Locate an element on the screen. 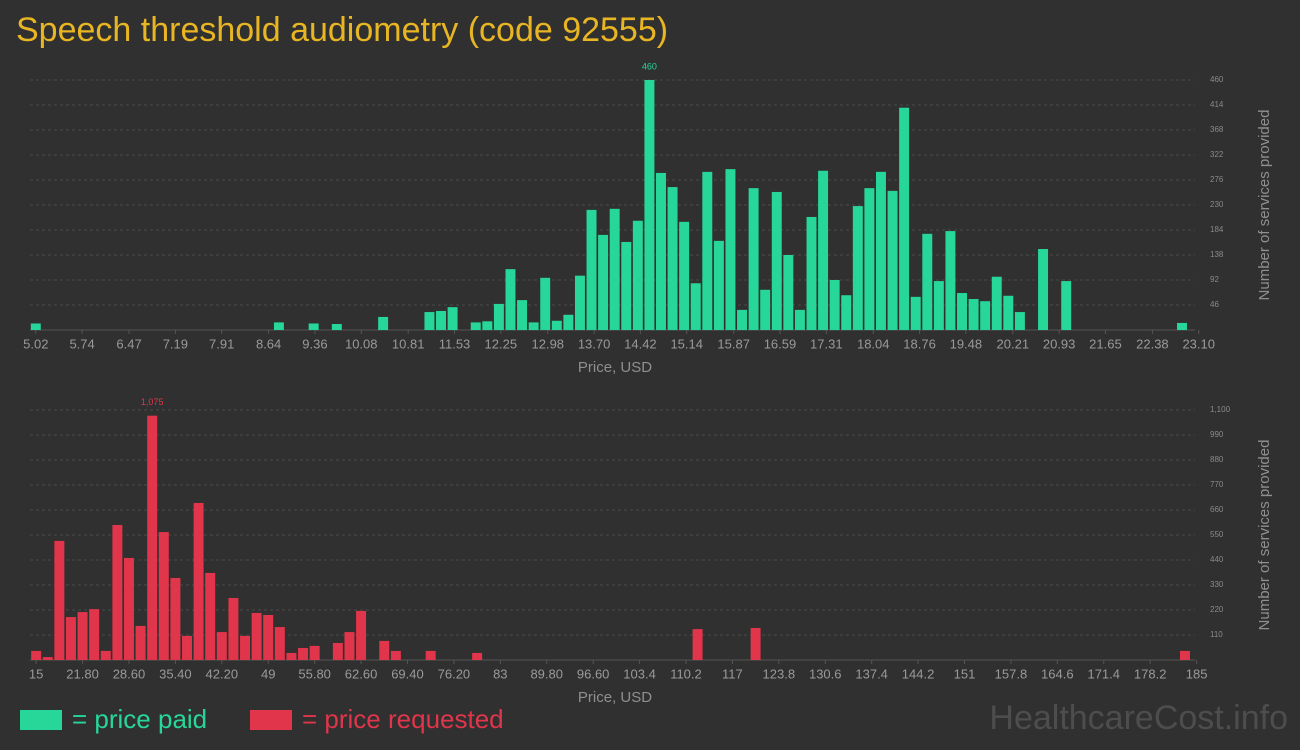 The height and width of the screenshot is (750, 1300). x-tick-label: 14.42 is located at coordinates (640, 343).